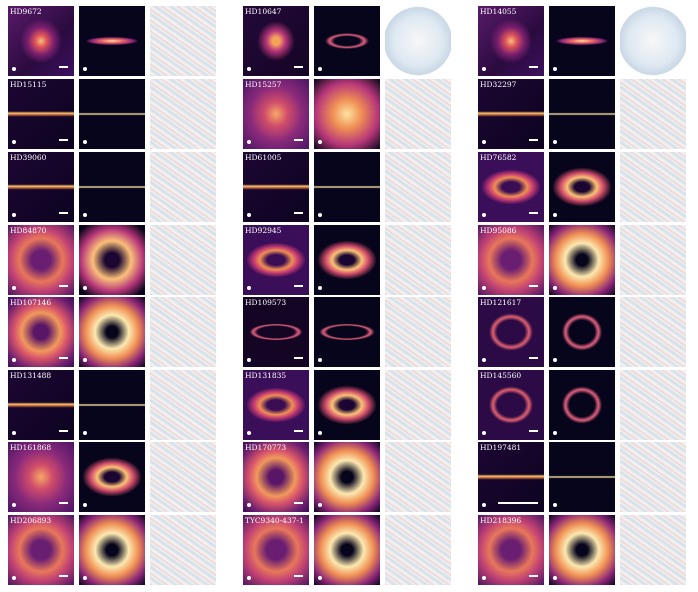  Describe the element at coordinates (276, 260) in the screenshot. I see `observation-image-hd92945: HD92945` at that location.